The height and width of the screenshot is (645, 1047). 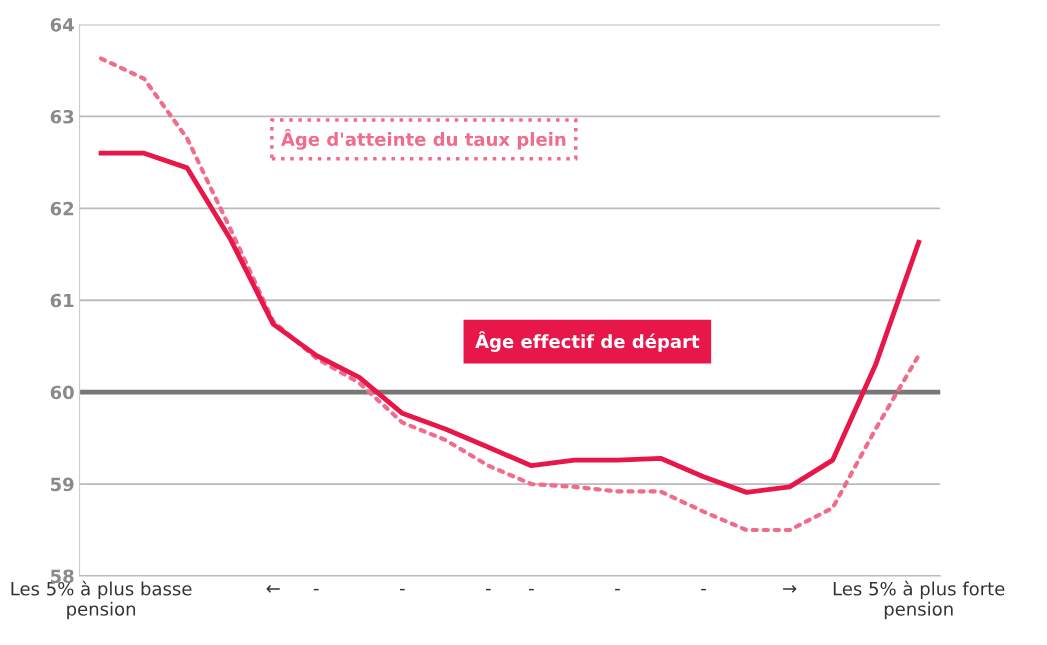 I want to click on x-tick-label: Les 5% à plus forte pension, so click(x=919, y=600).